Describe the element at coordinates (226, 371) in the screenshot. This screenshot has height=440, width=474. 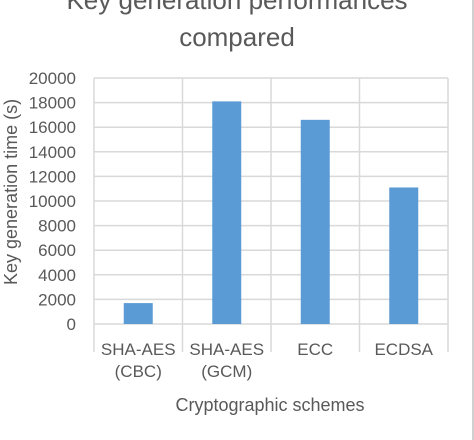
I see `x-tick-label-1-1: (GCM)` at that location.